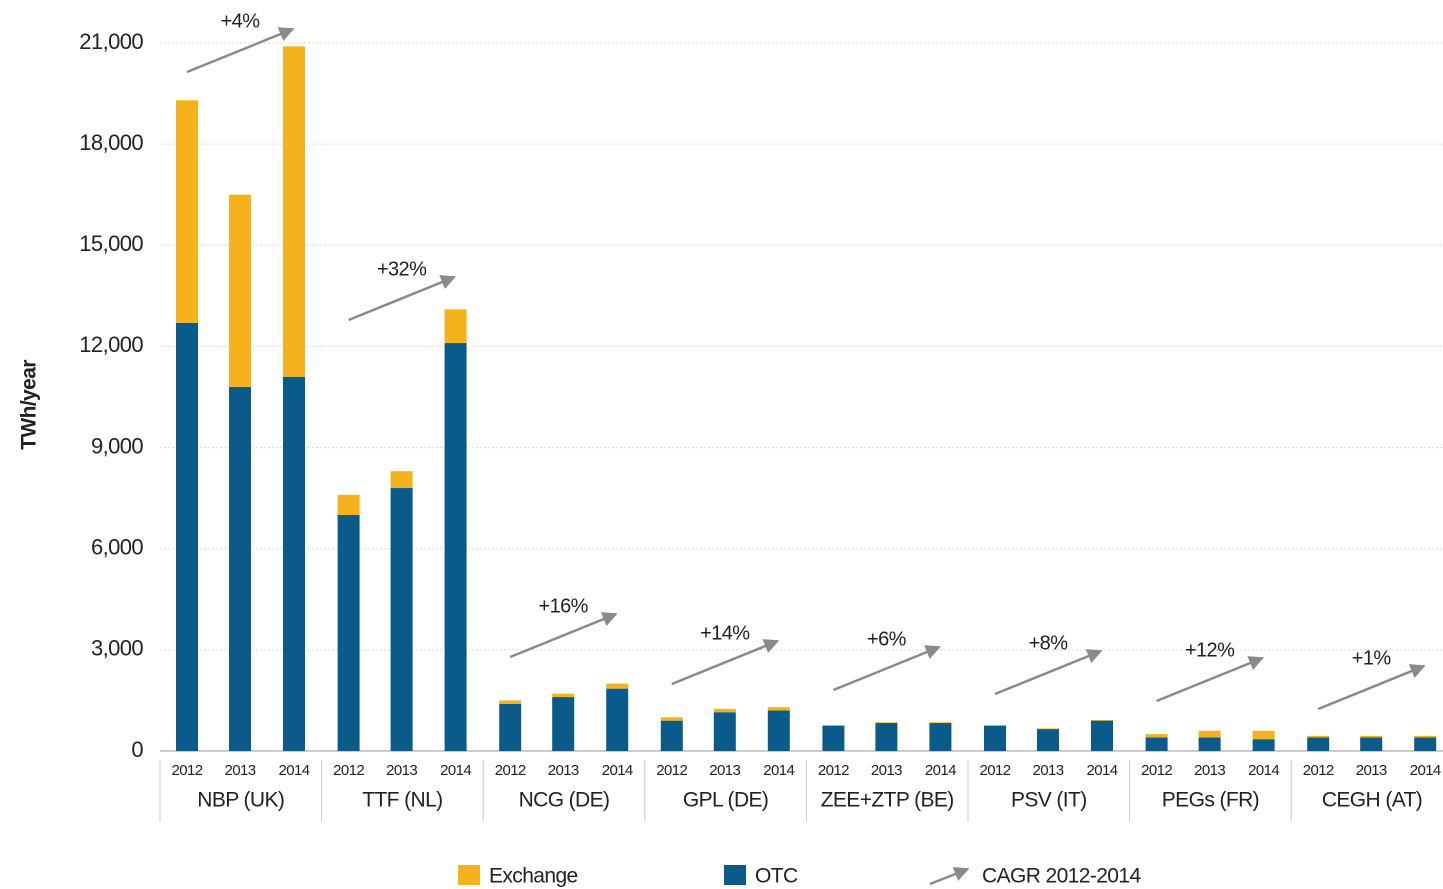 The width and height of the screenshot is (1443, 889). Describe the element at coordinates (117, 445) in the screenshot. I see `y-tick-label: 9,000` at that location.